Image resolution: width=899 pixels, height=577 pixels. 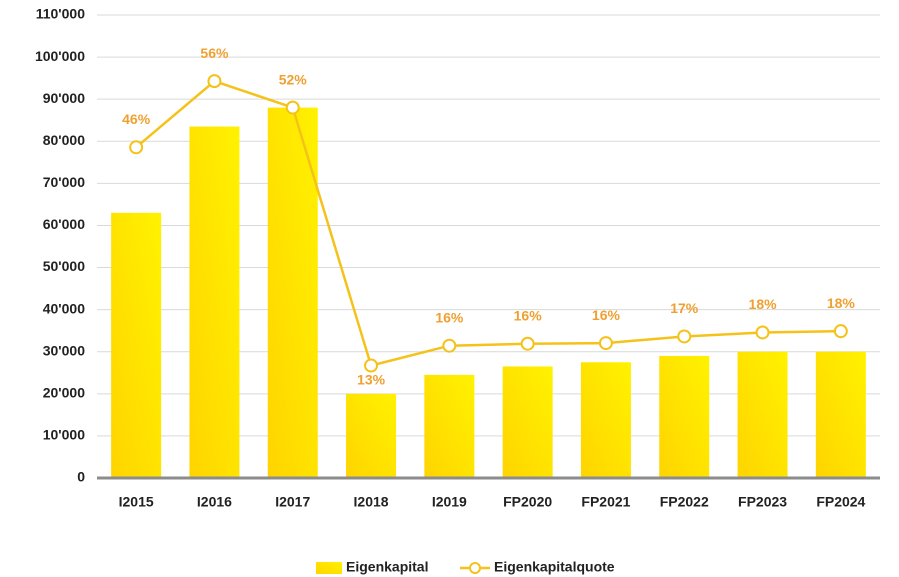 I want to click on y-tick-label: 50'000, so click(x=64, y=266).